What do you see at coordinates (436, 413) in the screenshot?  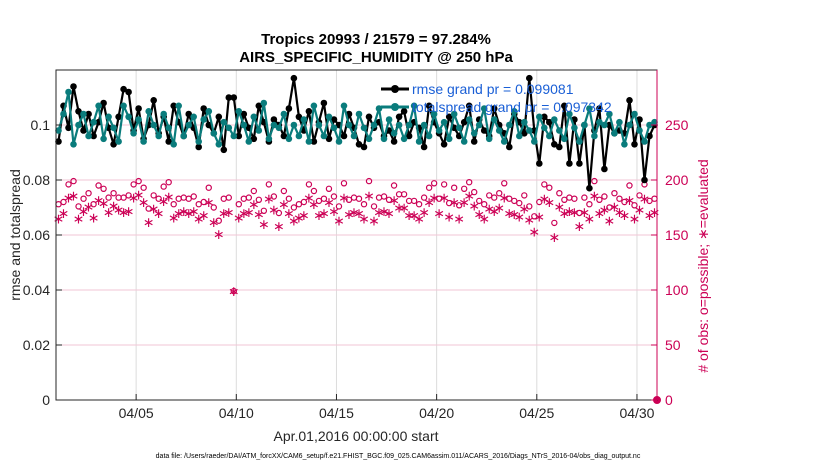 I see `x-tick-label: 04/20` at bounding box center [436, 413].